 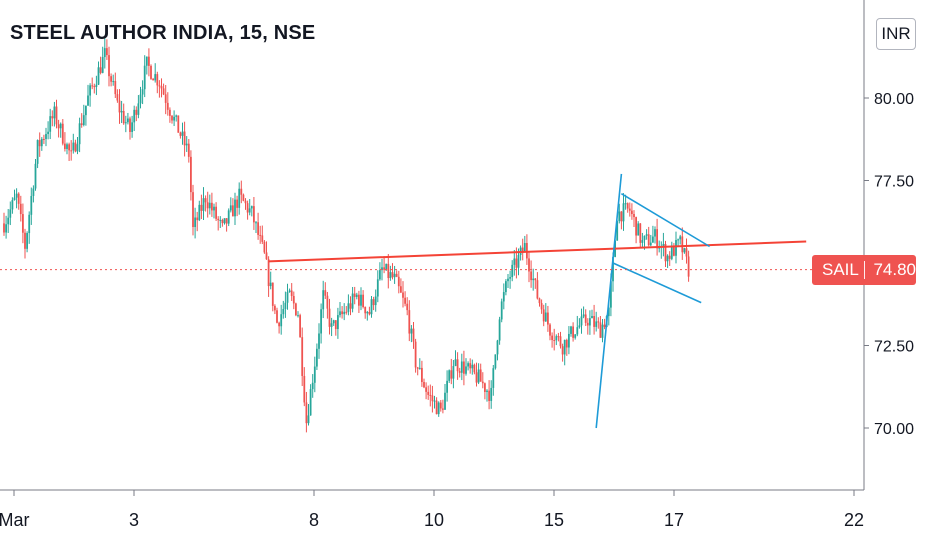 What do you see at coordinates (163, 33) in the screenshot?
I see `symbol-title: STEEL AUTHOR INDIA, 15, NSE` at bounding box center [163, 33].